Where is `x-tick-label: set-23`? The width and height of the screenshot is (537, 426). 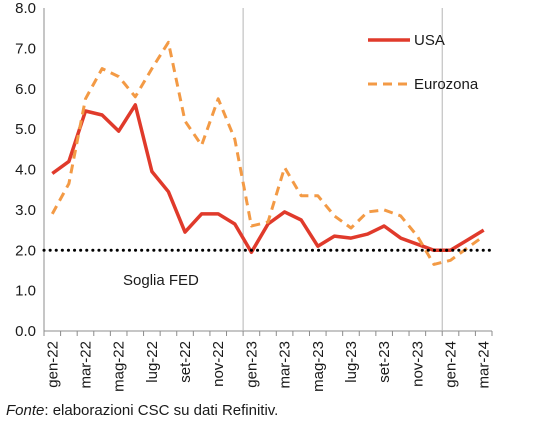 x-tick-label: set-23 is located at coordinates (384, 362).